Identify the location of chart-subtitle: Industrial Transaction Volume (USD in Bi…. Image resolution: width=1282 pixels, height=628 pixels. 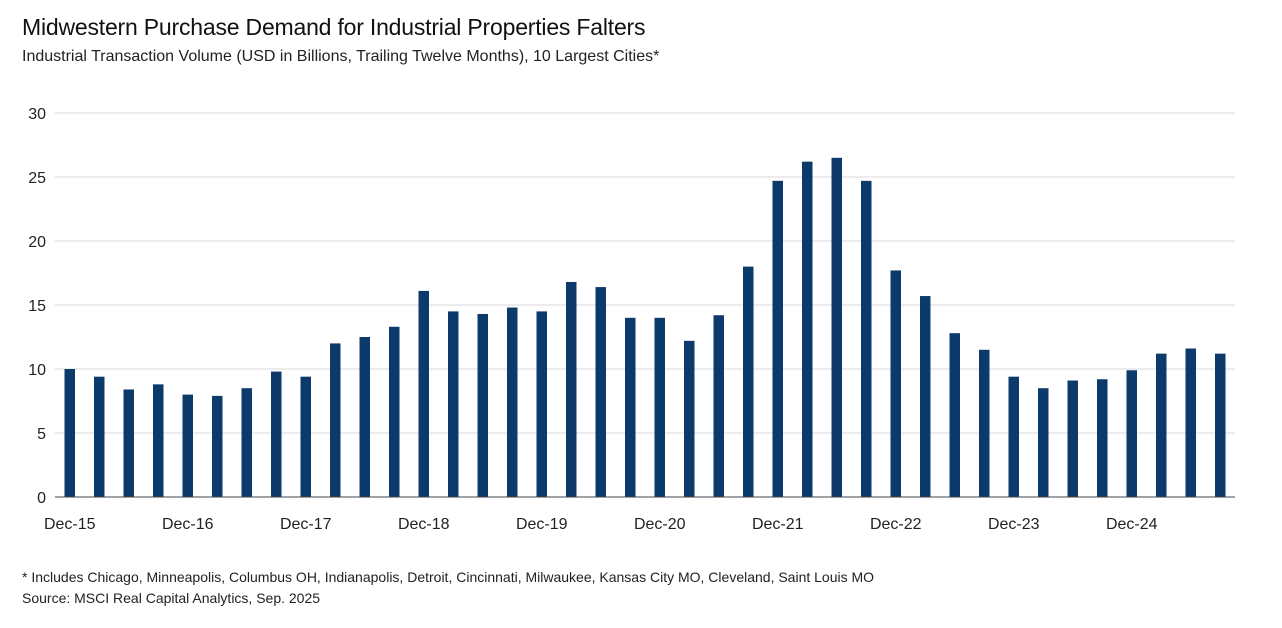
(341, 56).